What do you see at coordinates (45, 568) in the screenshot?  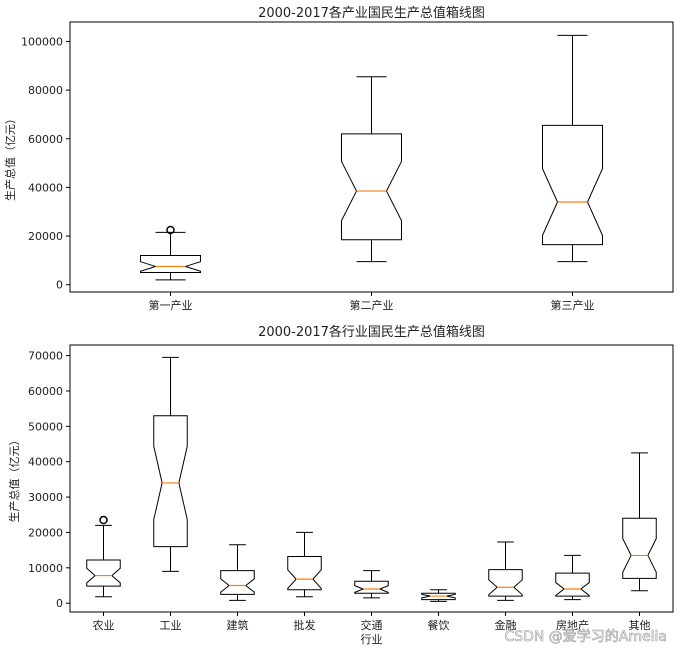 I see `y-tick-label: 10000` at bounding box center [45, 568].